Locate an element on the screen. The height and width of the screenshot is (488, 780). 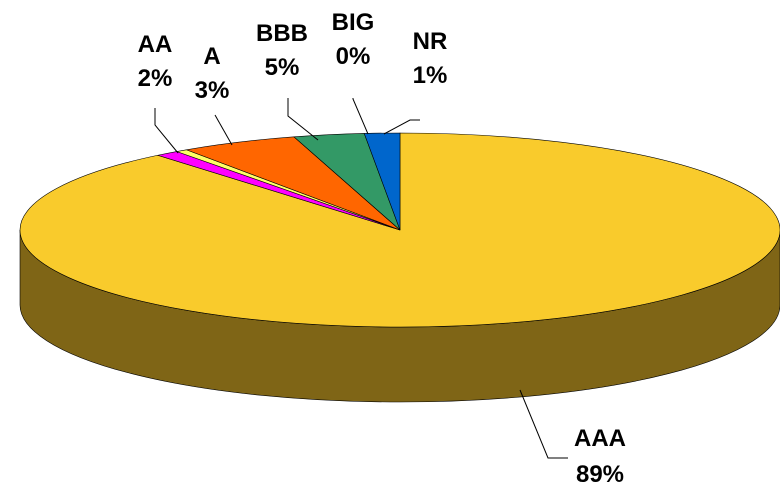
leader-line-nr is located at coordinates (401, 127).